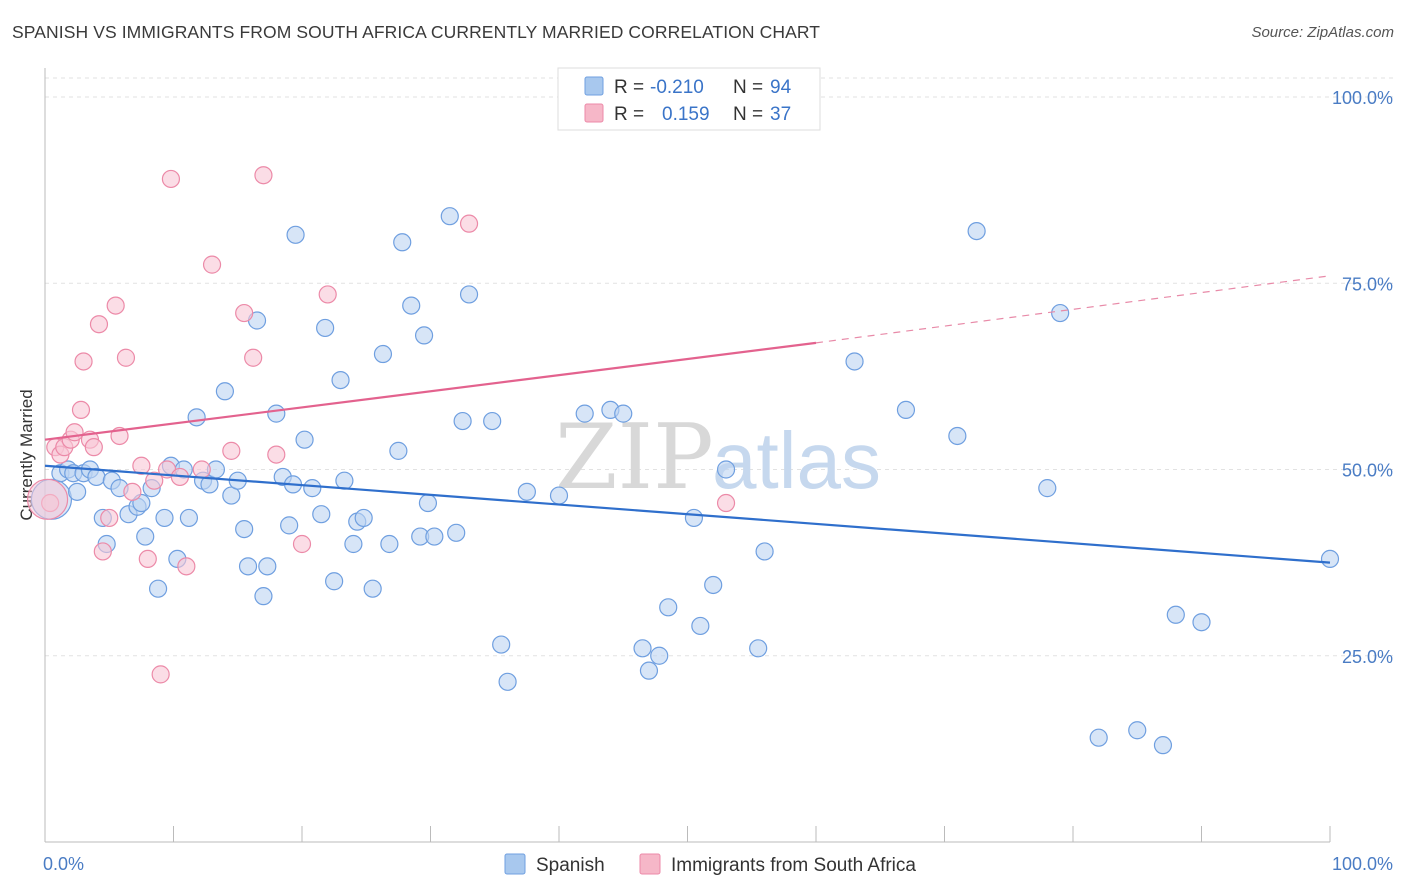  Describe the element at coordinates (1362, 377) in the screenshot. I see `y-tick-labels: 100.0% 75.0% 50.0% 25.0%` at that location.